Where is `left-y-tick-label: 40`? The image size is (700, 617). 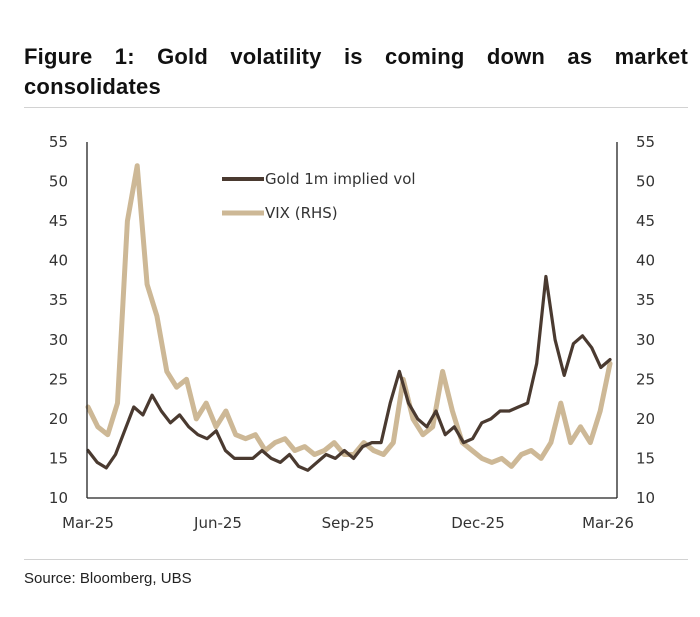 left-y-tick-label: 40 is located at coordinates (58, 261).